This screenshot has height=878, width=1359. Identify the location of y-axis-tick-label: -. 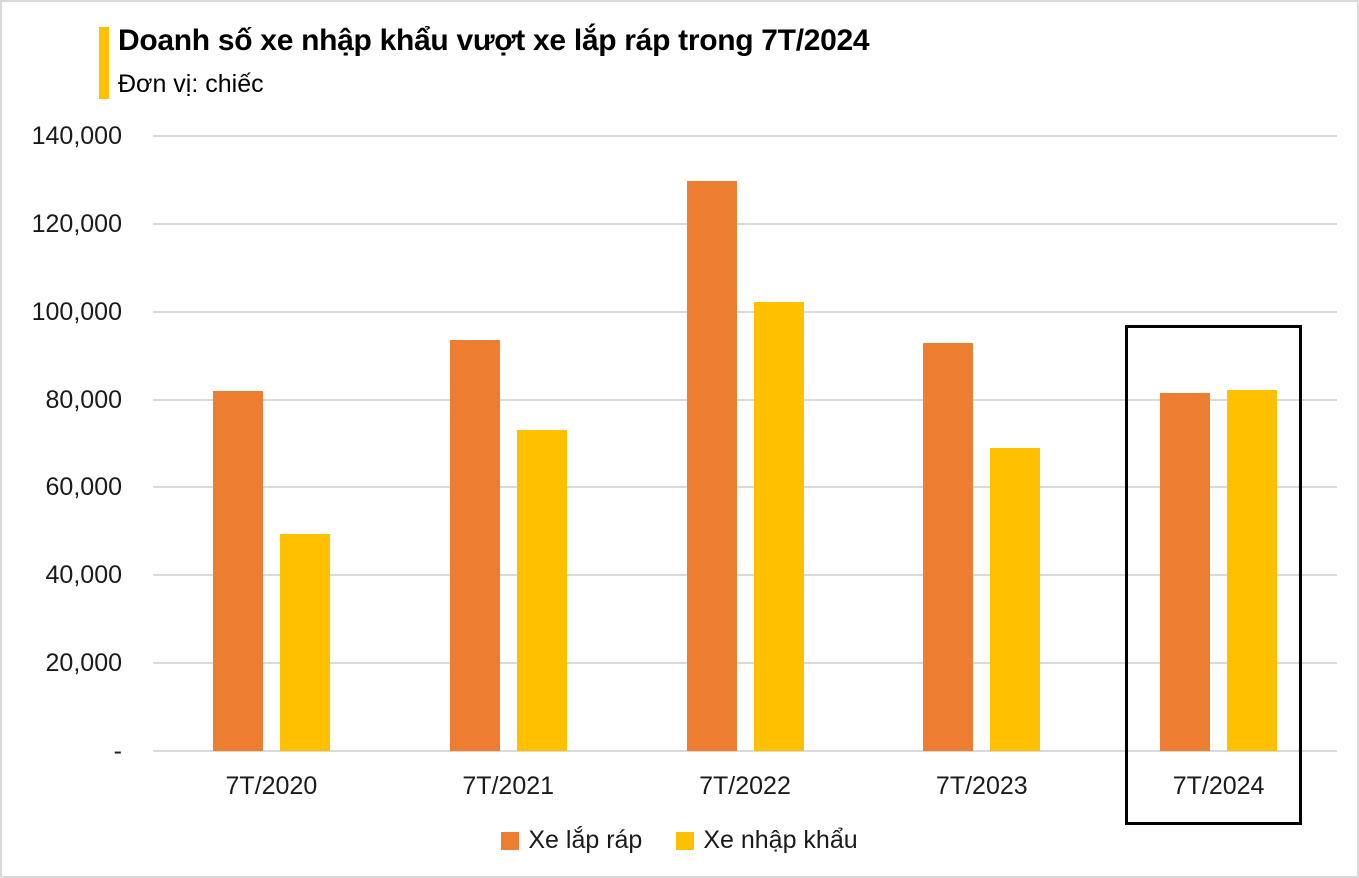
(117, 751).